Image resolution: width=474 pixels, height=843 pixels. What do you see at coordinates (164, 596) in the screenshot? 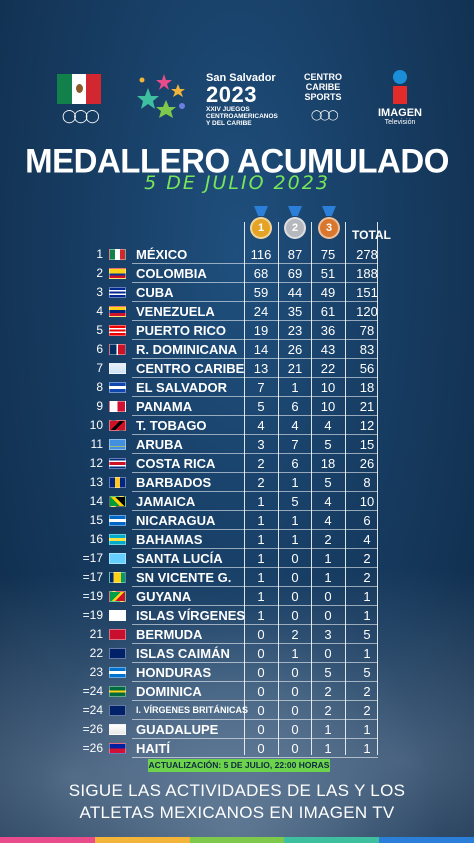
I see `country-name: GUYANA` at bounding box center [164, 596].